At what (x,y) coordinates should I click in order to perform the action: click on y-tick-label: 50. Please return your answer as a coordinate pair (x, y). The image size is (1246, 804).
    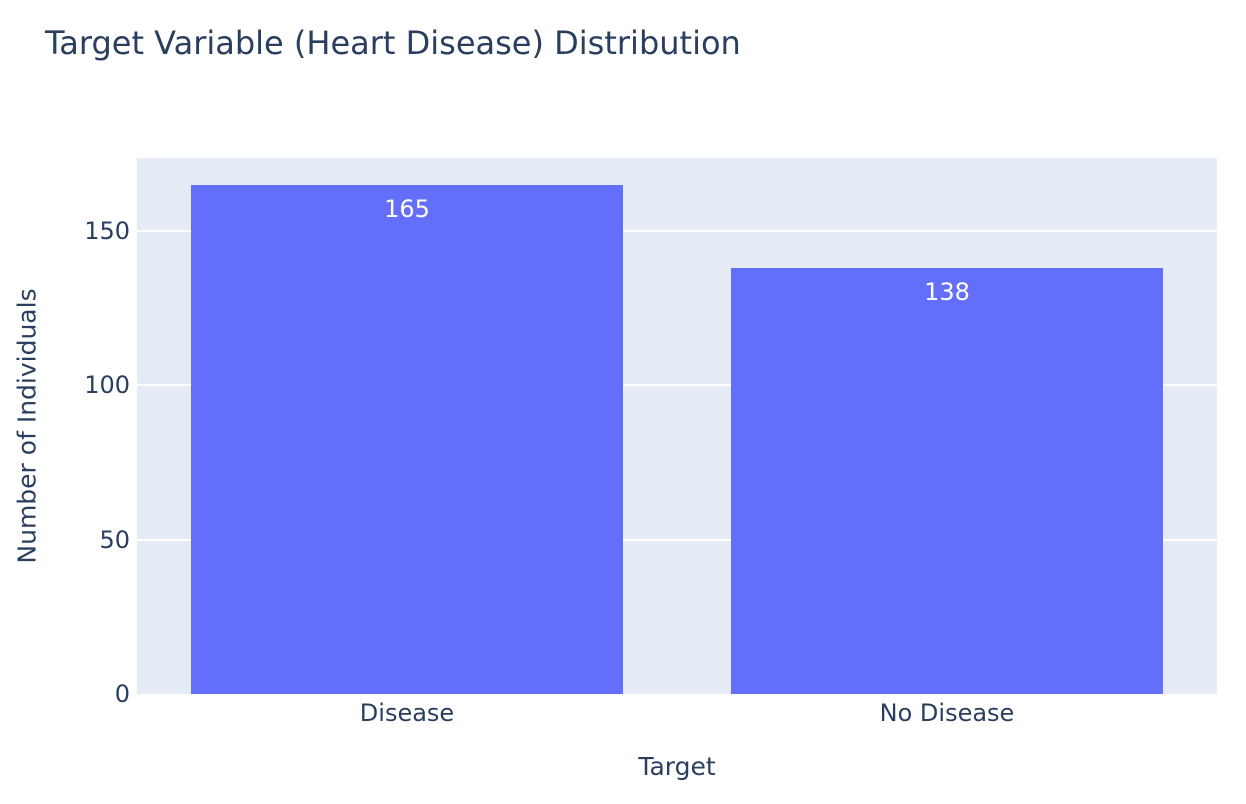
    Looking at the image, I should click on (114, 539).